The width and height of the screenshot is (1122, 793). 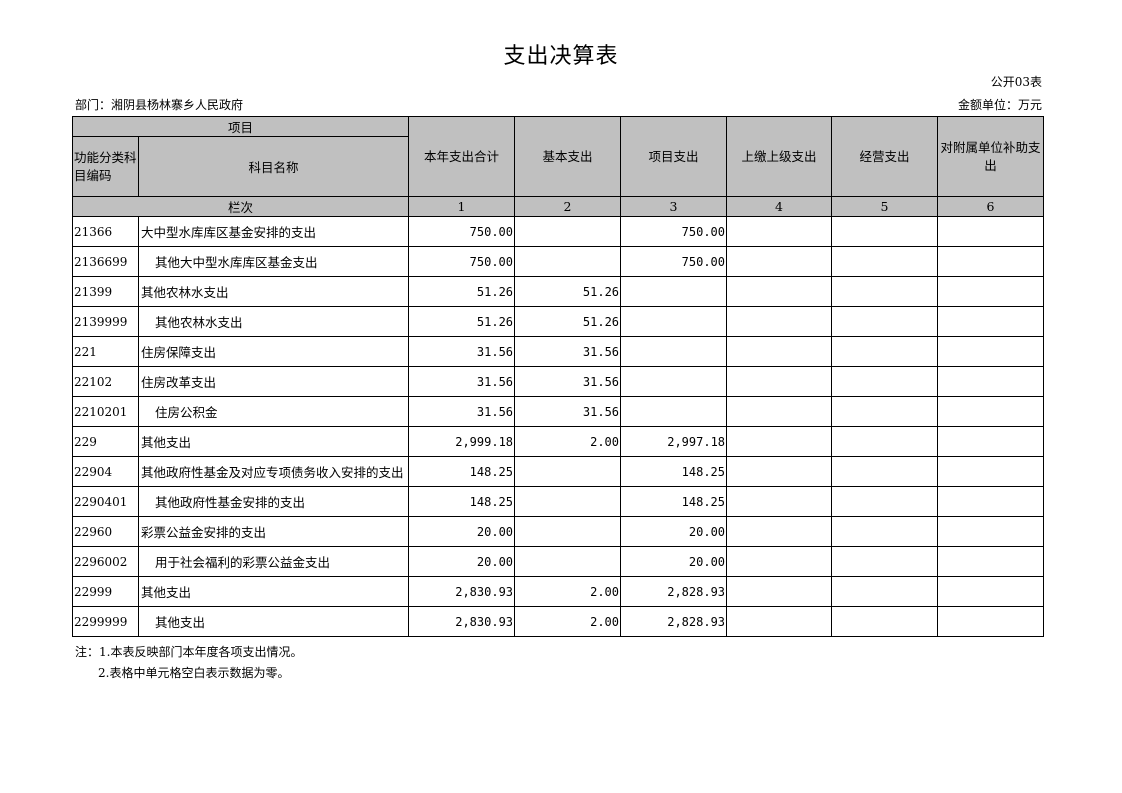 I want to click on cell-name: 其他政府性基金安排的支出, so click(x=273, y=501).